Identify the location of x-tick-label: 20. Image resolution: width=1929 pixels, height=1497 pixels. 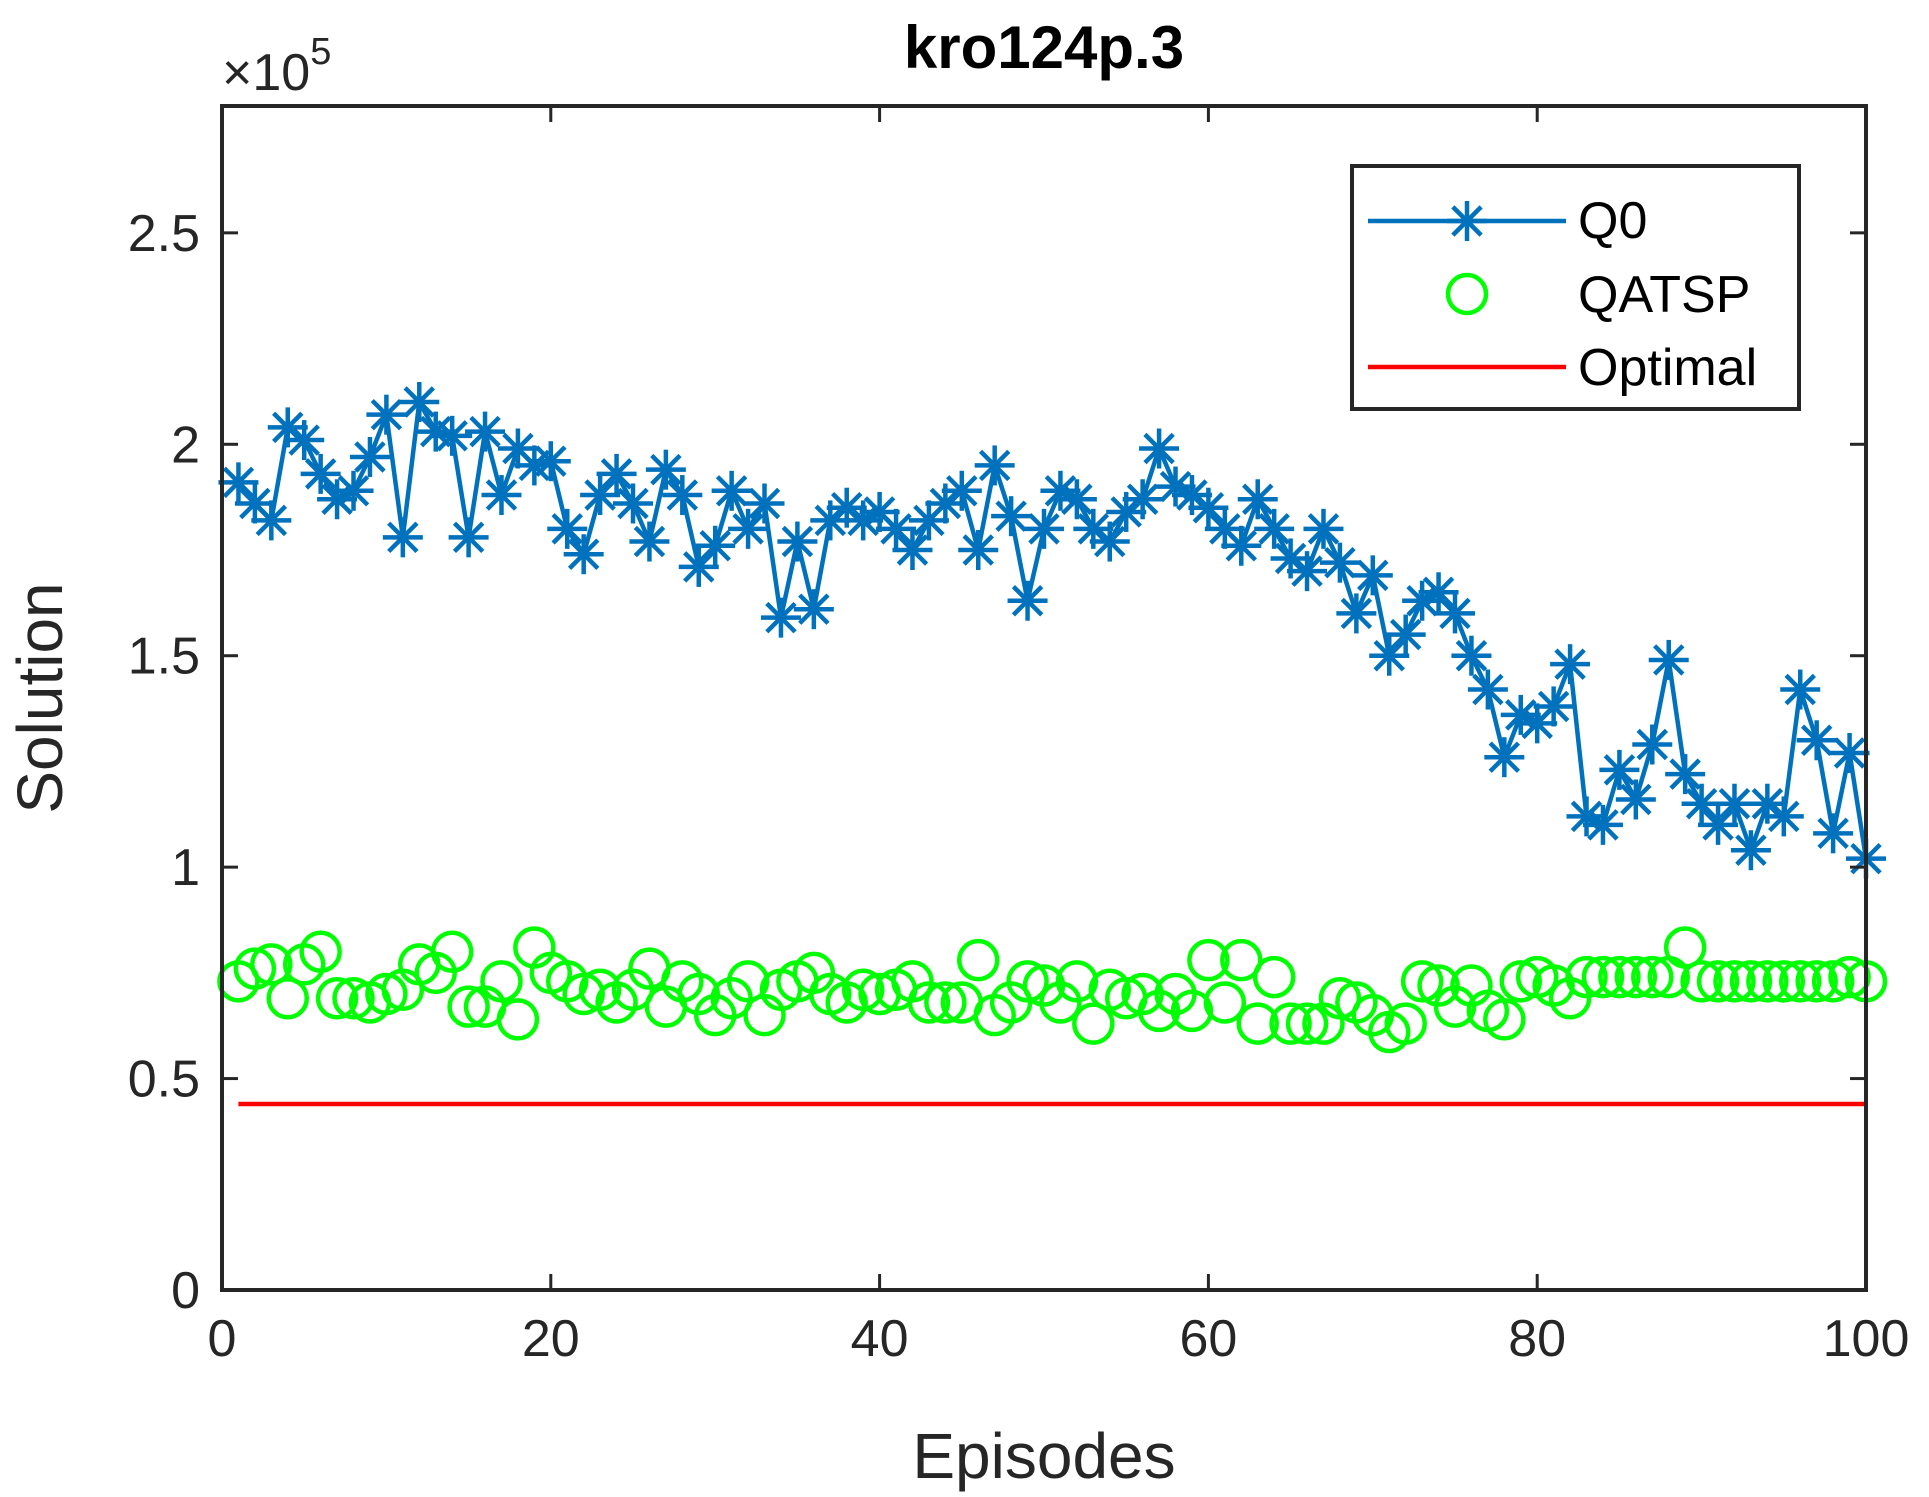
(551, 1339).